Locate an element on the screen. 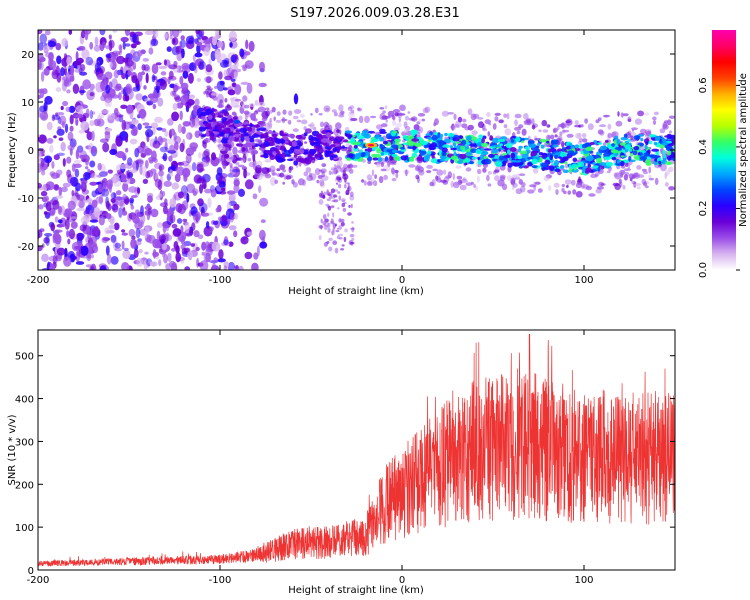 The image size is (750, 600). colorbar-tick-label: 0.6 is located at coordinates (703, 85).